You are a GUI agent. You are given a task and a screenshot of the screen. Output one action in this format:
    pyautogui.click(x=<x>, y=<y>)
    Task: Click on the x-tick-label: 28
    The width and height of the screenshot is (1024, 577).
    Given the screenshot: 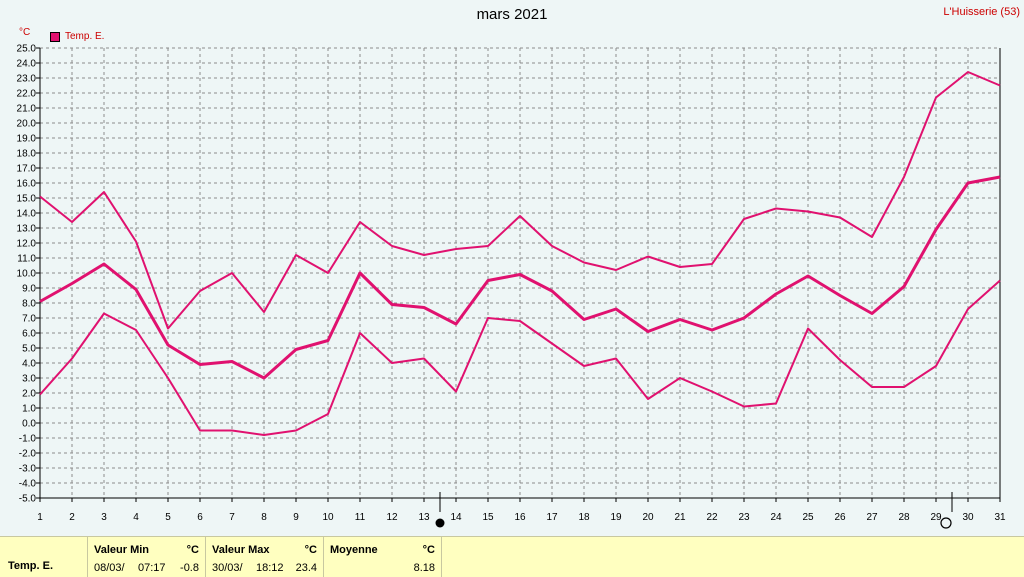 What is the action you would take?
    pyautogui.click(x=904, y=517)
    